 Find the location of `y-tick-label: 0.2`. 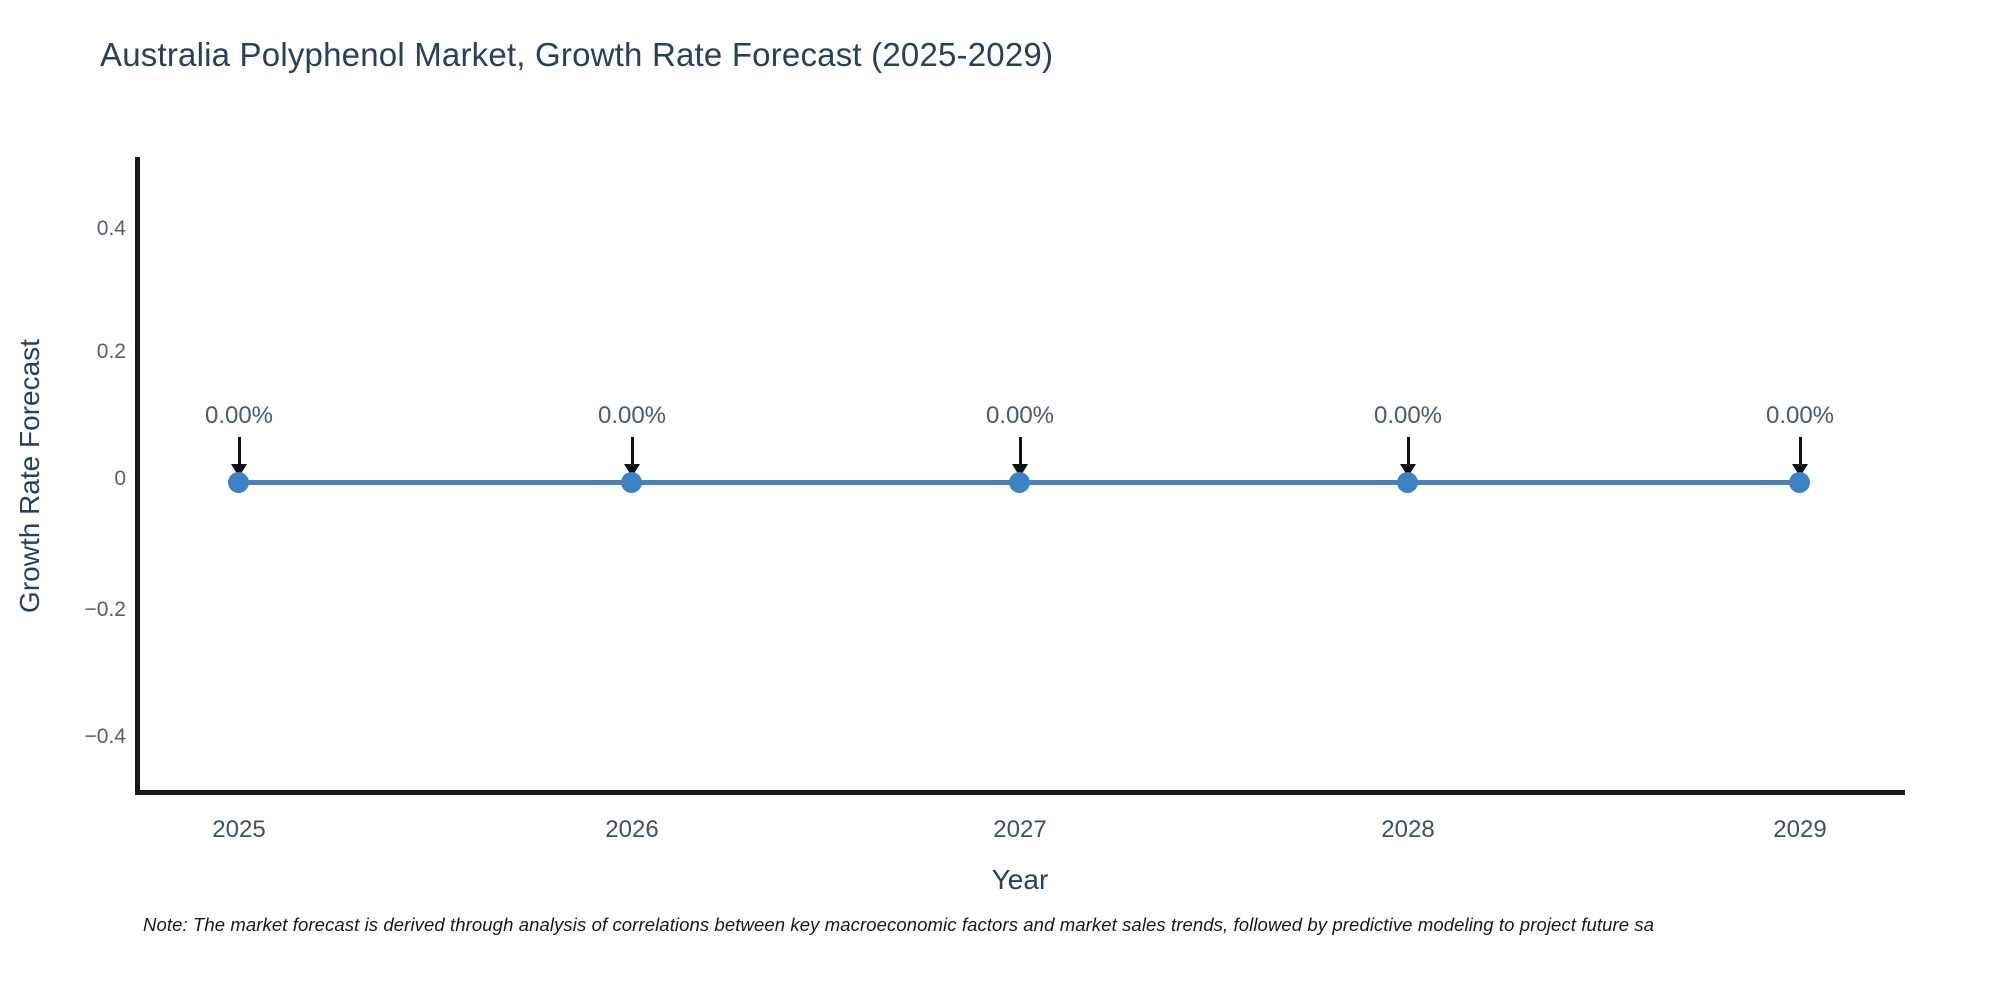

y-tick-label: 0.2 is located at coordinates (111, 351).